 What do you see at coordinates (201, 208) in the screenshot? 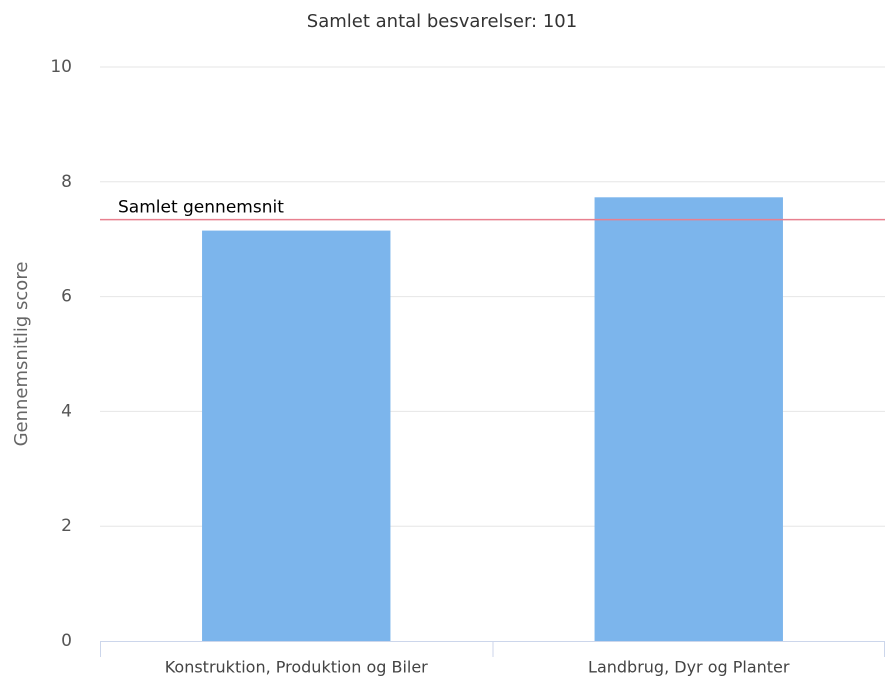
I see `reference-label: Samlet gennemsnit` at bounding box center [201, 208].